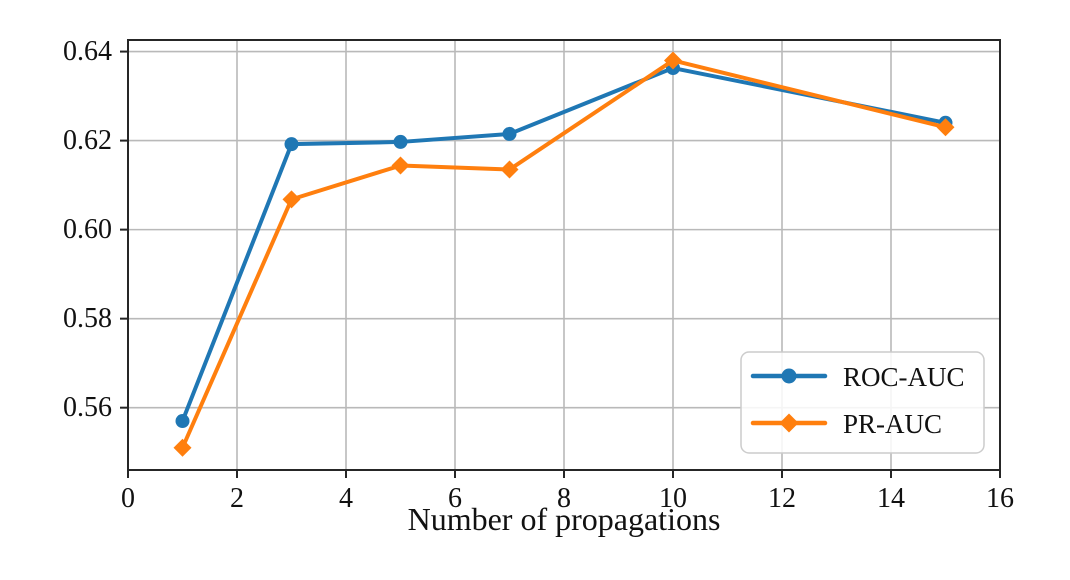  Describe the element at coordinates (87, 51) in the screenshot. I see `y-tick-label: 0.64` at that location.